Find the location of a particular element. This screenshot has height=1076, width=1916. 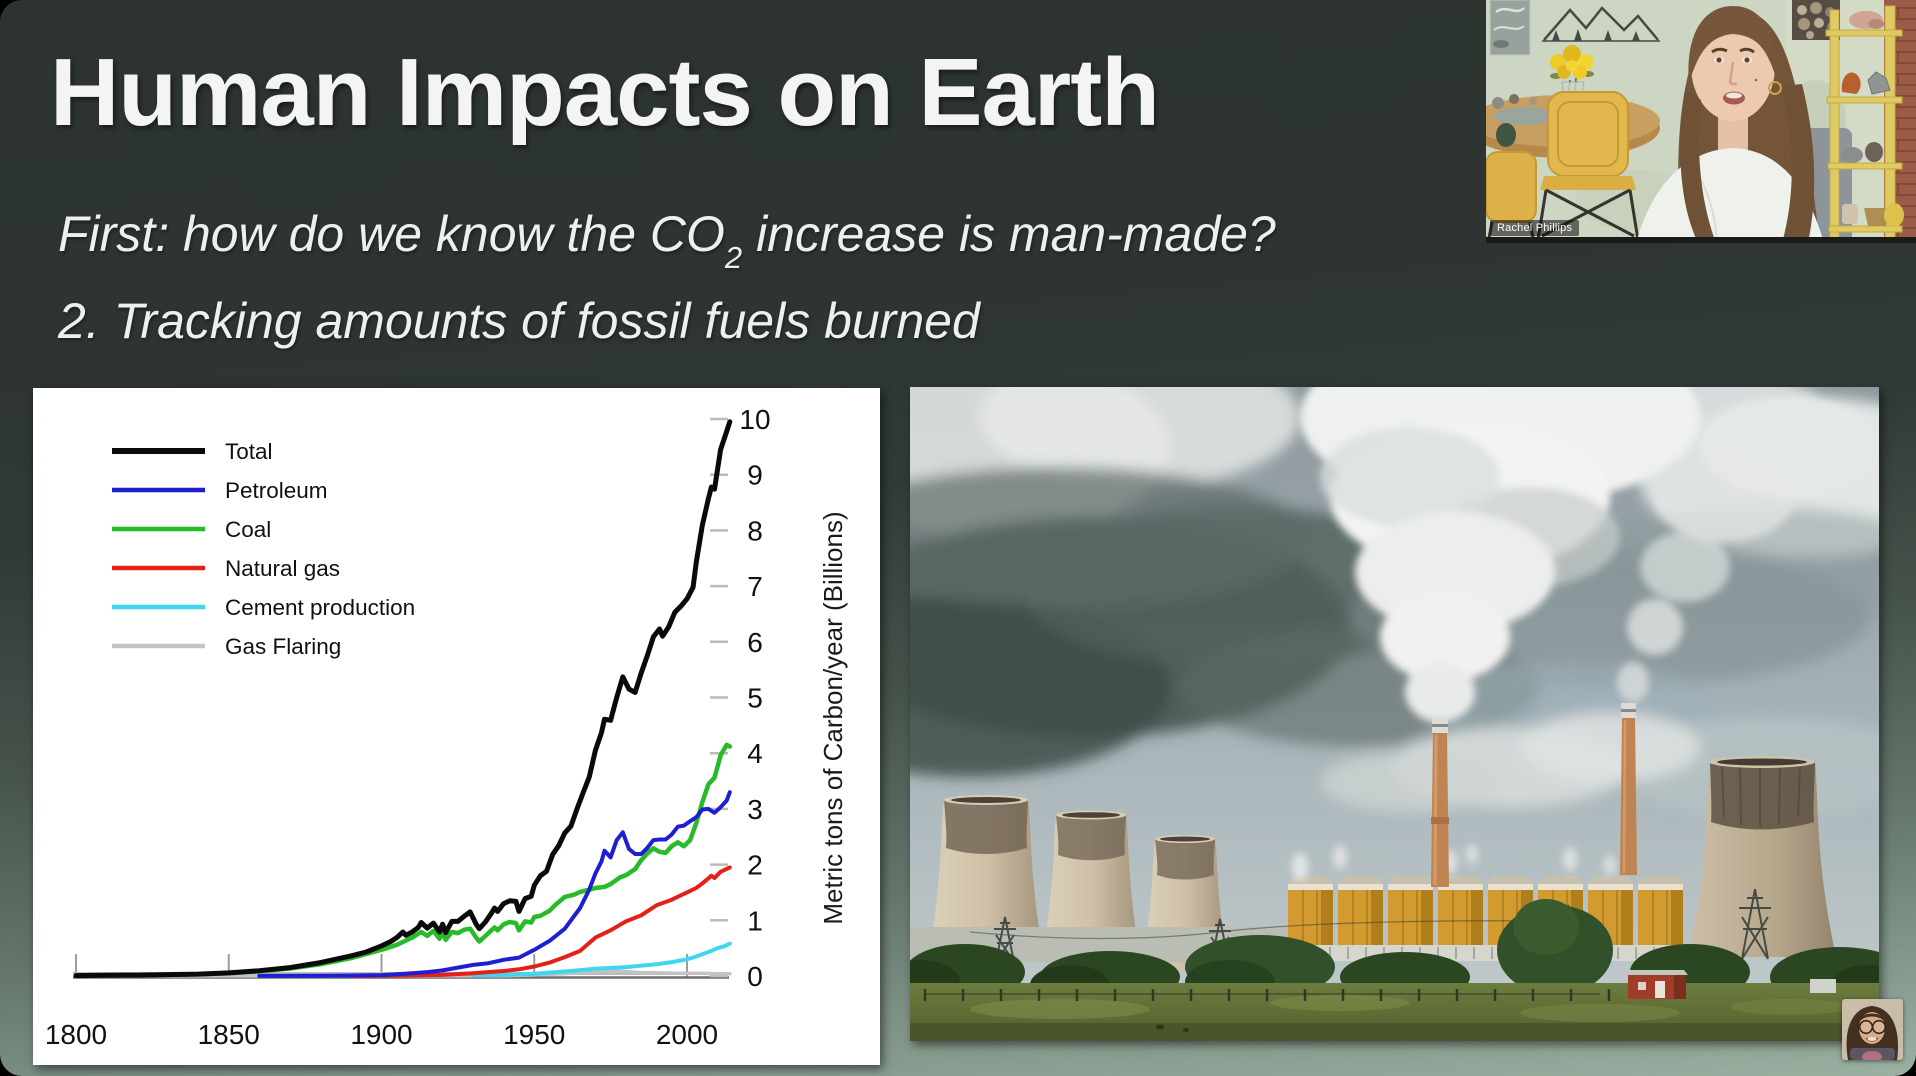

subtitle-text: First: how do we know the CO is located at coordinates (391, 234).